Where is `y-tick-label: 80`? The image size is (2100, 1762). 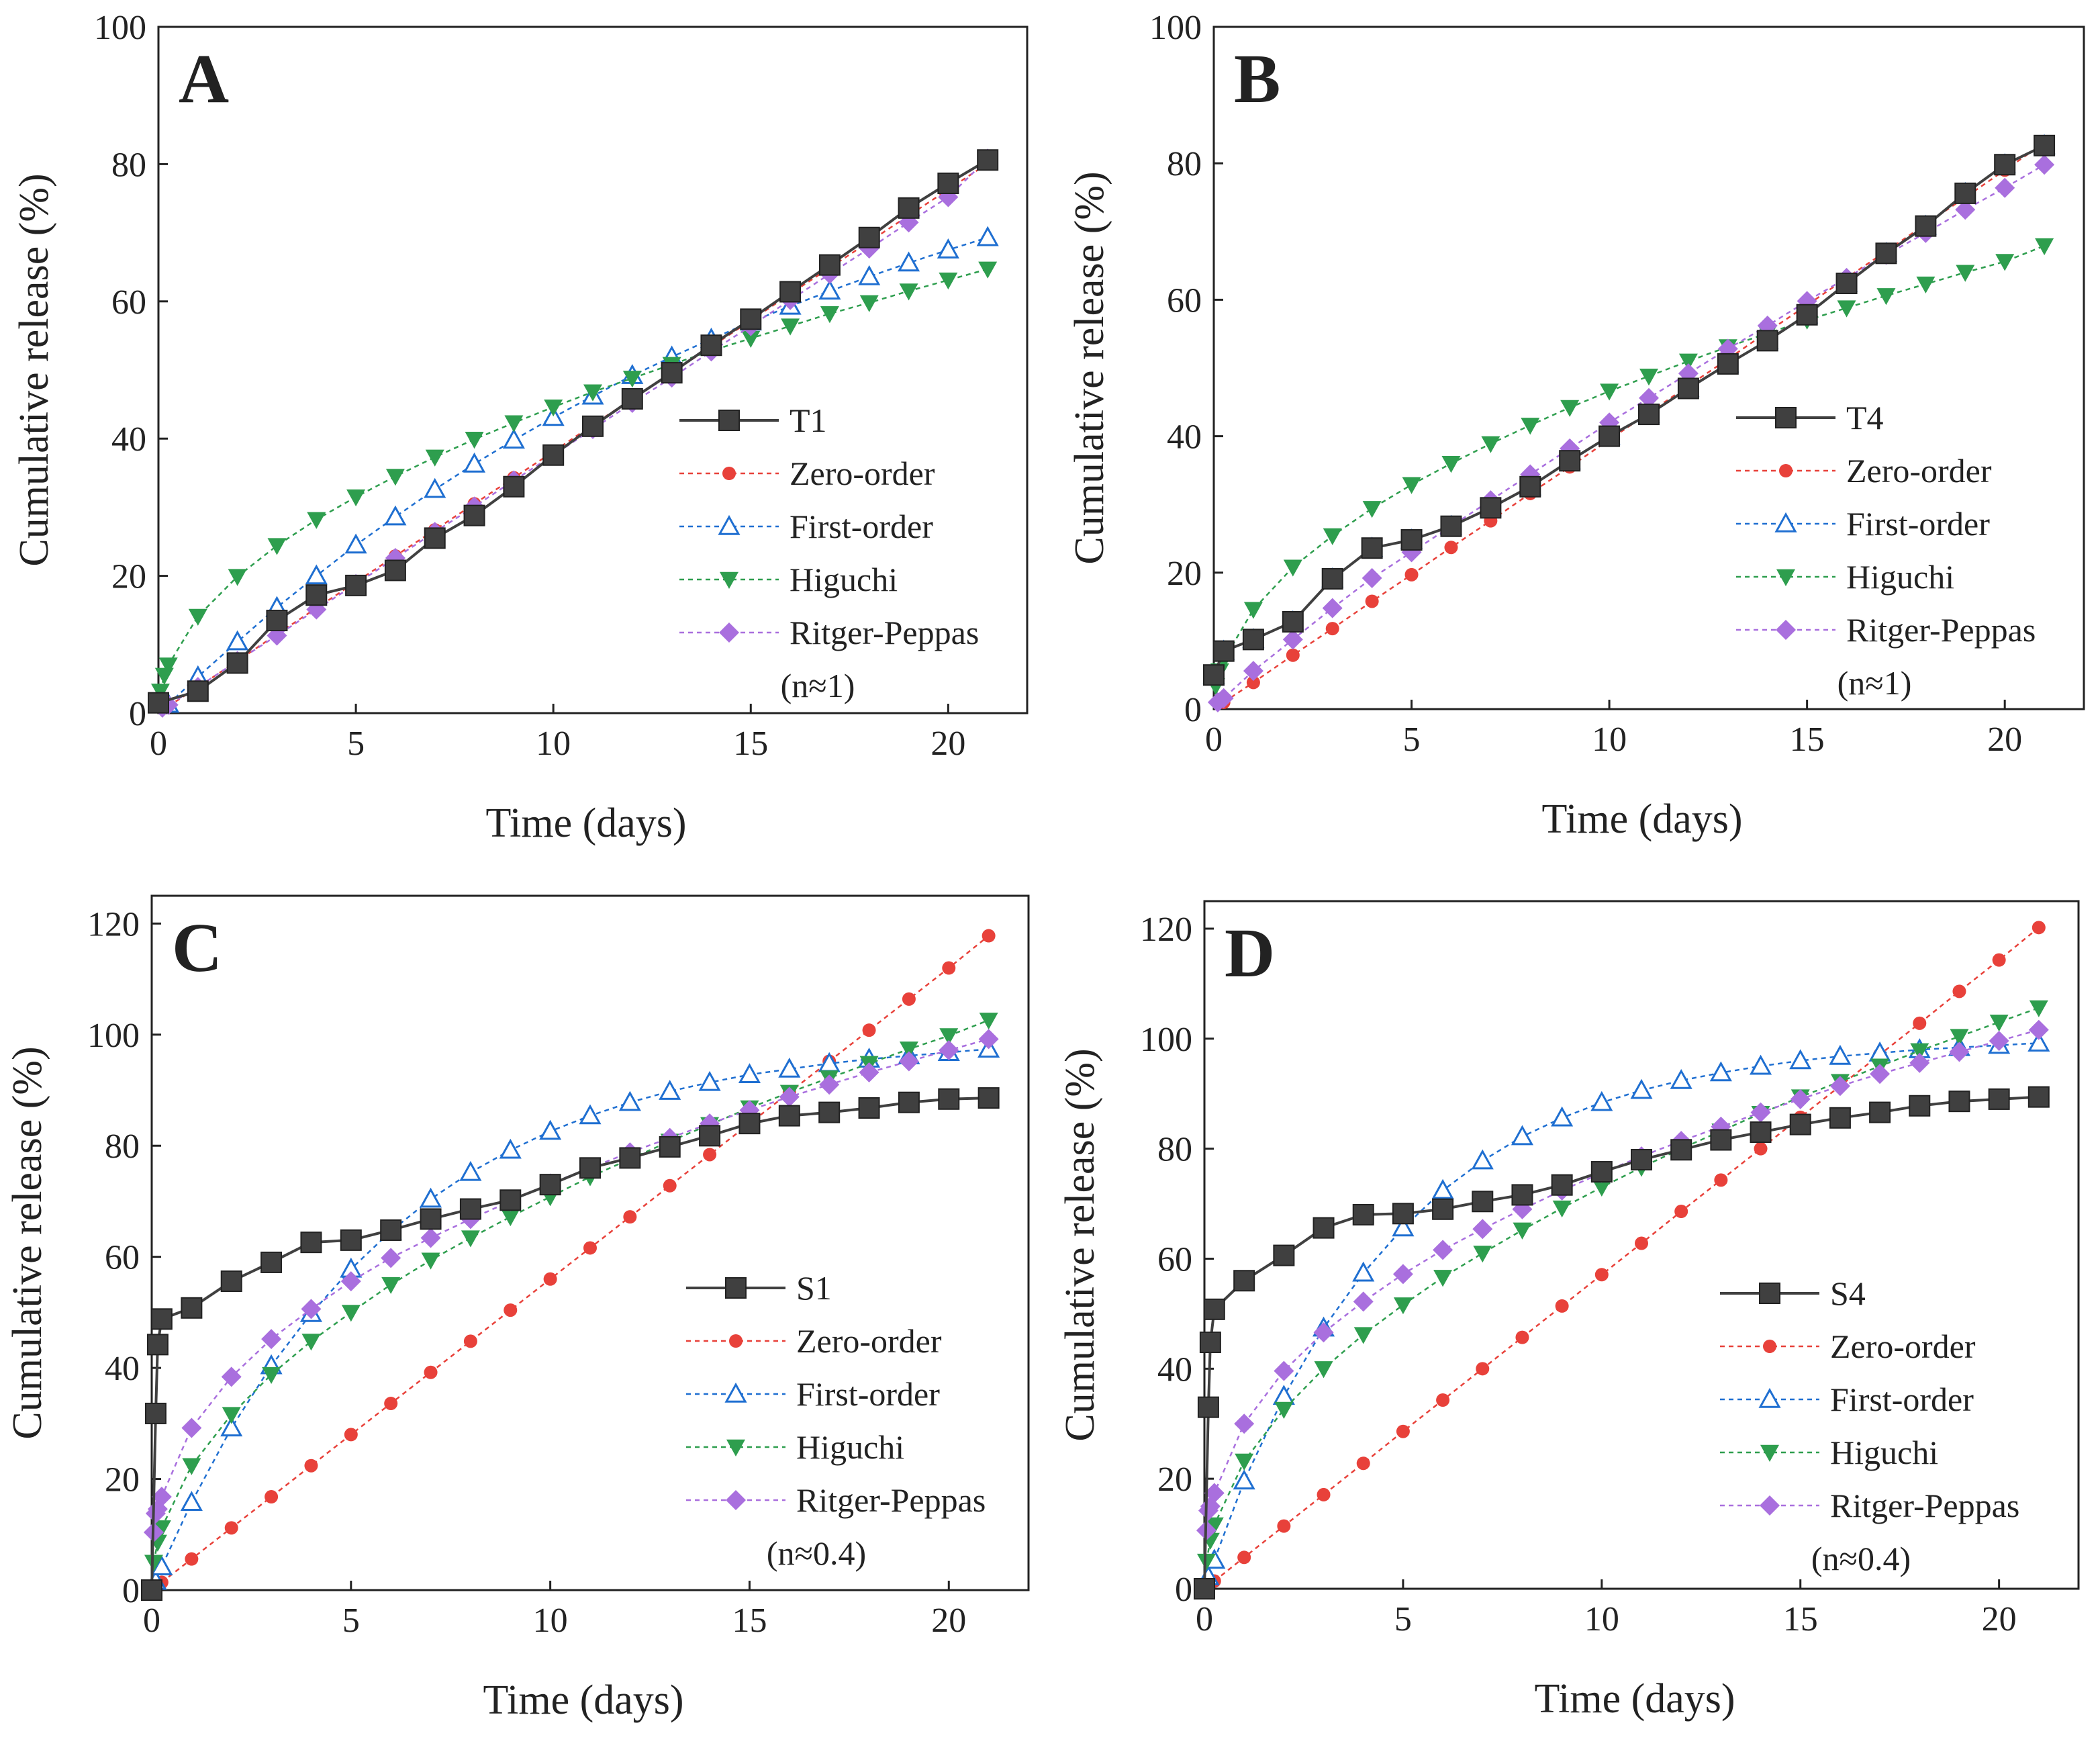 y-tick-label: 80 is located at coordinates (1174, 1150).